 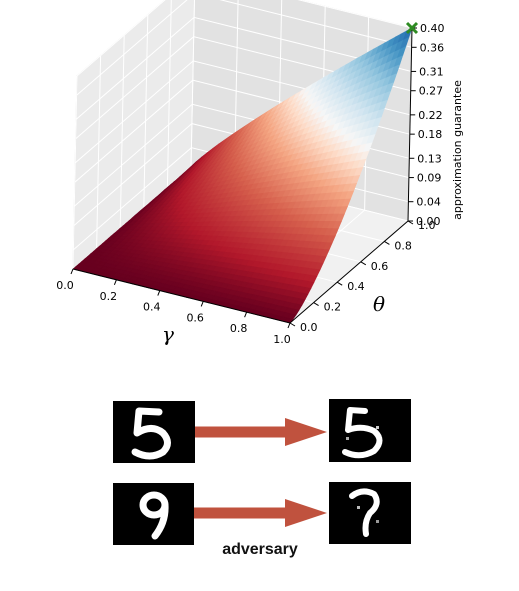 I want to click on z-tick-label: 0.18, so click(x=430, y=134).